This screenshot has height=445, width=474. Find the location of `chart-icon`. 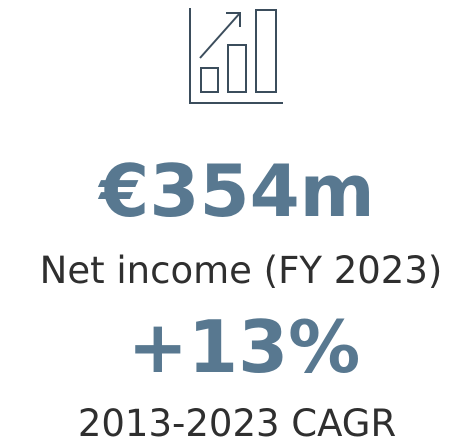

chart-icon is located at coordinates (236, 56).